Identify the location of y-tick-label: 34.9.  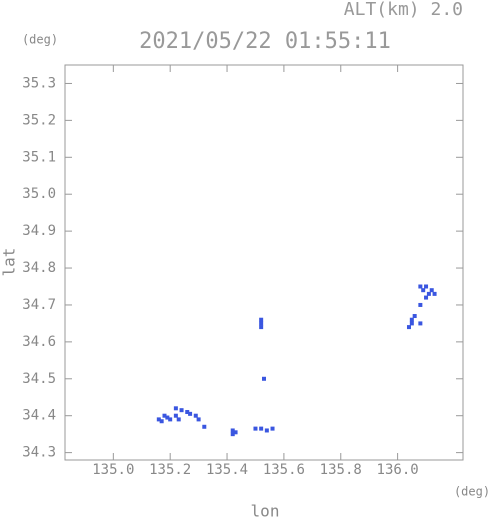
(39, 231).